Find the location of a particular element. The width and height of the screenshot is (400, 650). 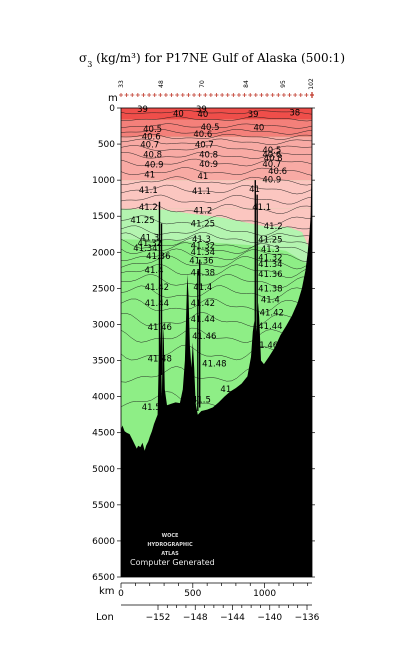

woce-logo-line-3: ATLAS is located at coordinates (170, 554).